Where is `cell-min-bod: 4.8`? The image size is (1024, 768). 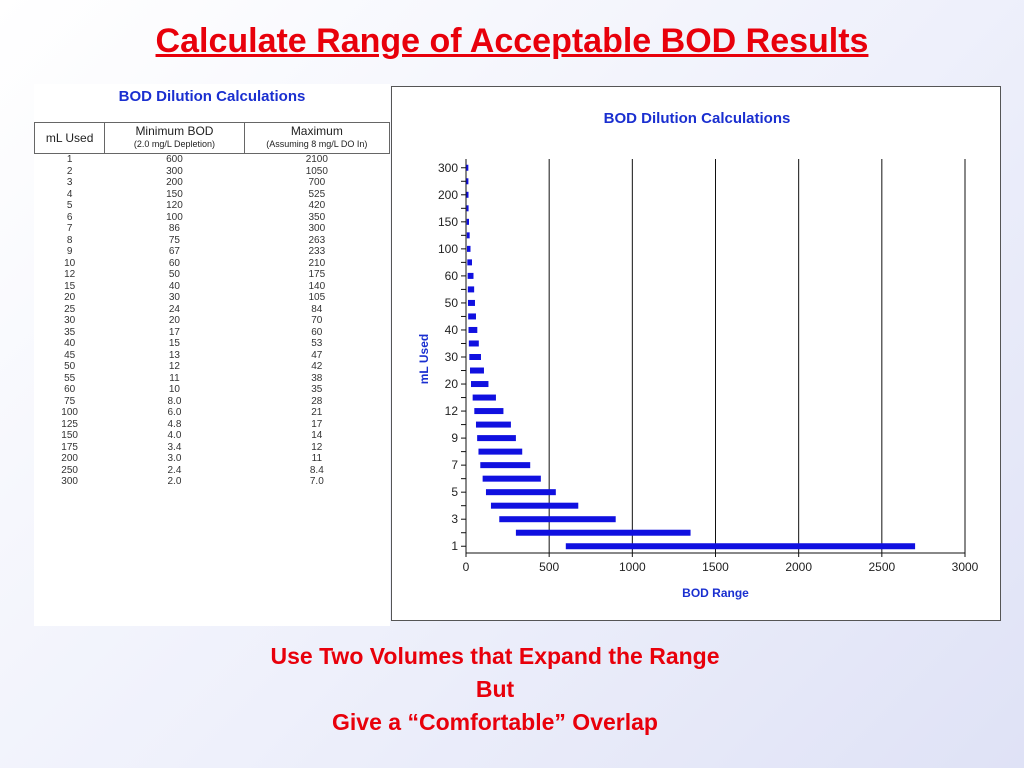
cell-min-bod: 4.8 is located at coordinates (174, 424).